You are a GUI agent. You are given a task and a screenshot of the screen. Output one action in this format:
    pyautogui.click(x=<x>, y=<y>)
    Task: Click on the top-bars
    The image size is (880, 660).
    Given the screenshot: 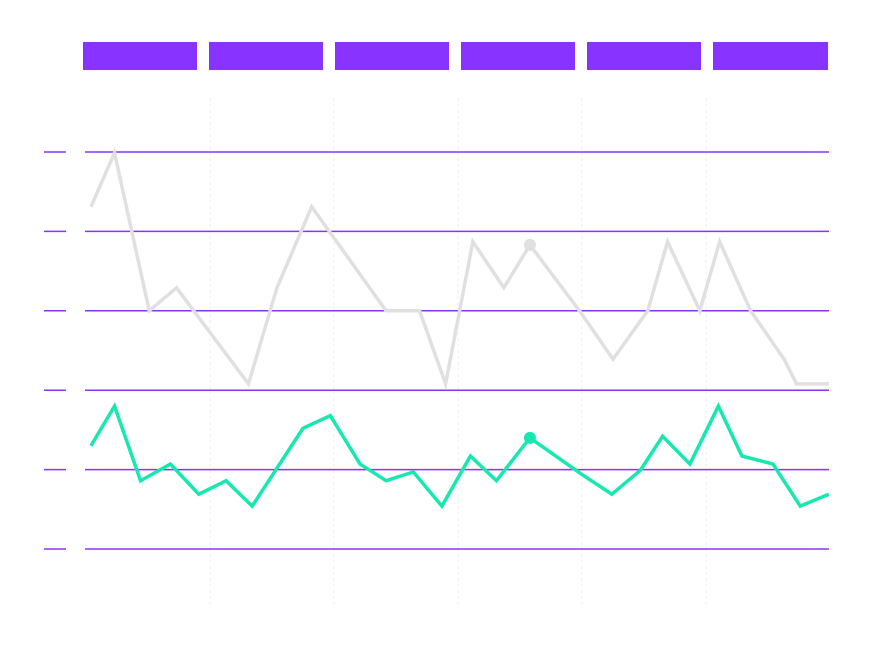 What is the action you would take?
    pyautogui.click(x=455, y=56)
    